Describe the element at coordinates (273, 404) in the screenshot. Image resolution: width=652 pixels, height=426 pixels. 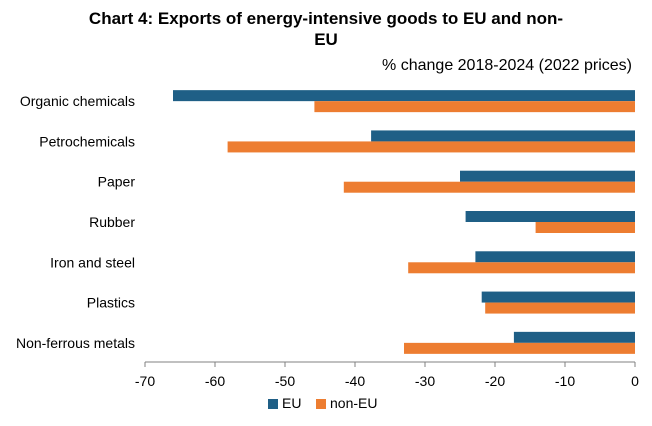
I see `legend-swatch-eu` at that location.